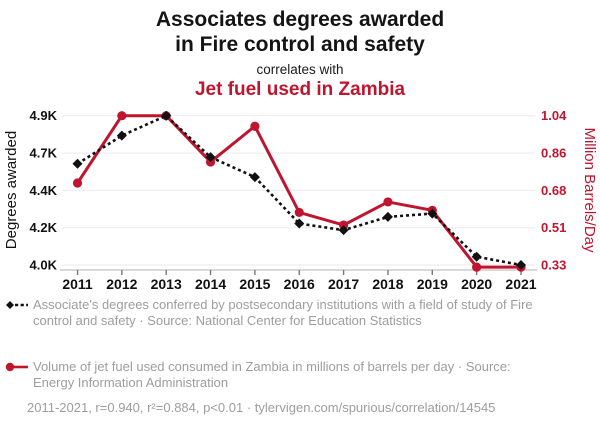 The height and width of the screenshot is (430, 600). I want to click on svg-text: 4.7K, so click(44, 153).